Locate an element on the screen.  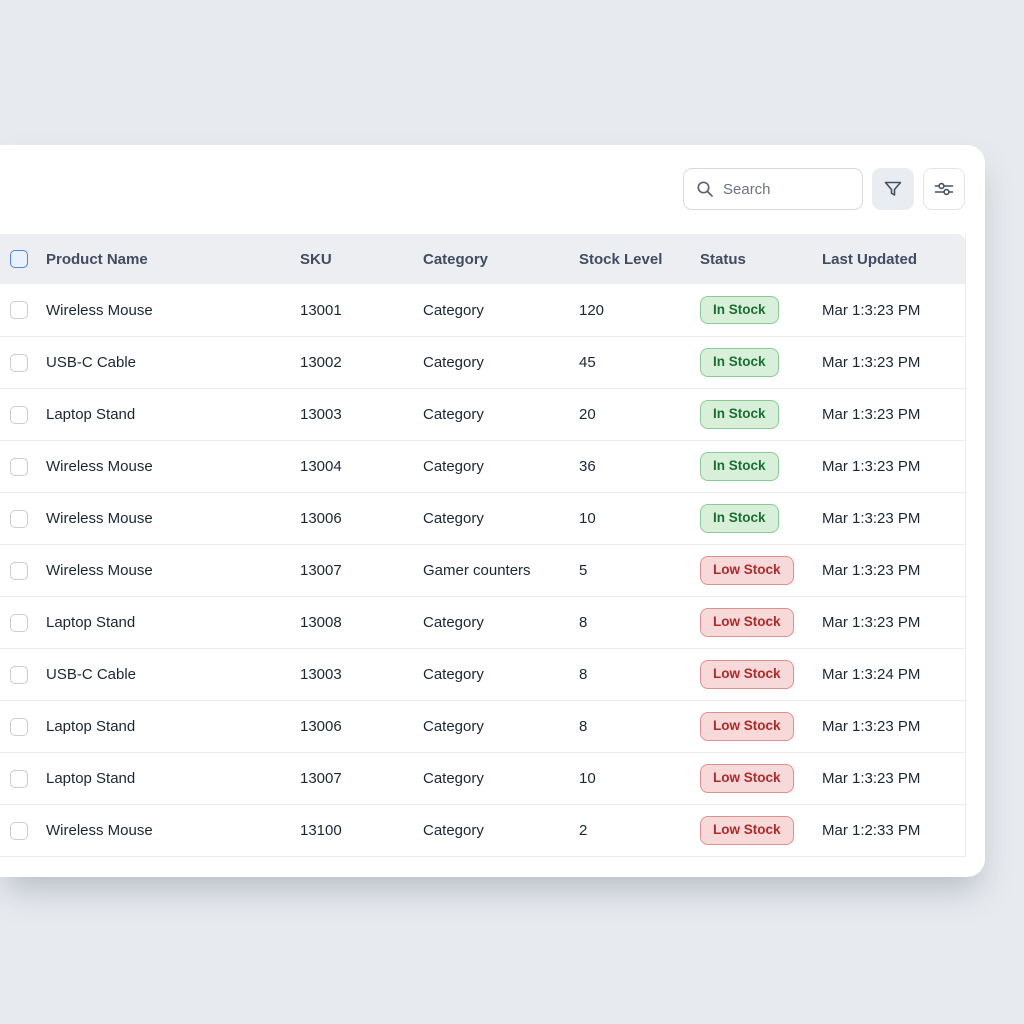
select-all-checkbox is located at coordinates (19, 259).